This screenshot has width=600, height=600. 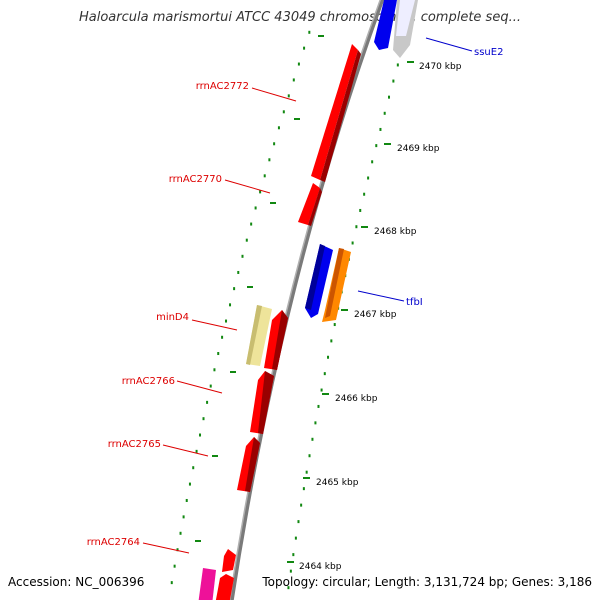 I want to click on feature-tfbI-blue-shade, so click(x=315, y=277).